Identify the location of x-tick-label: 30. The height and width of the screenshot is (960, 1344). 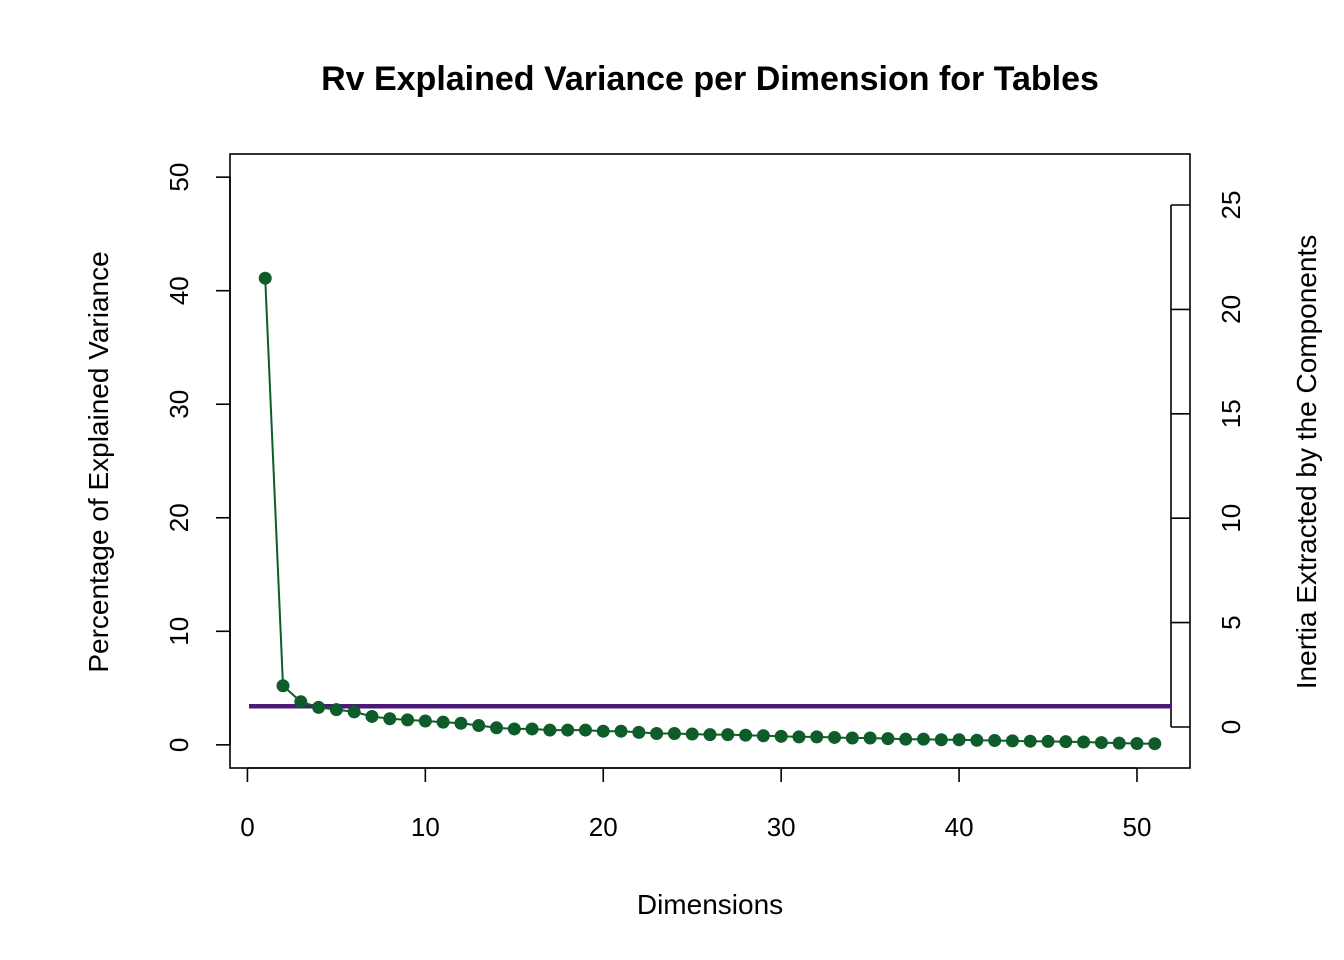
(781, 827).